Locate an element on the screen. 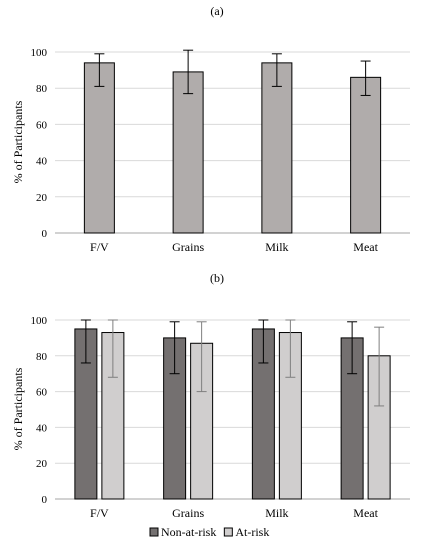  chart-a-ytick-label: 0 is located at coordinates (45, 234).